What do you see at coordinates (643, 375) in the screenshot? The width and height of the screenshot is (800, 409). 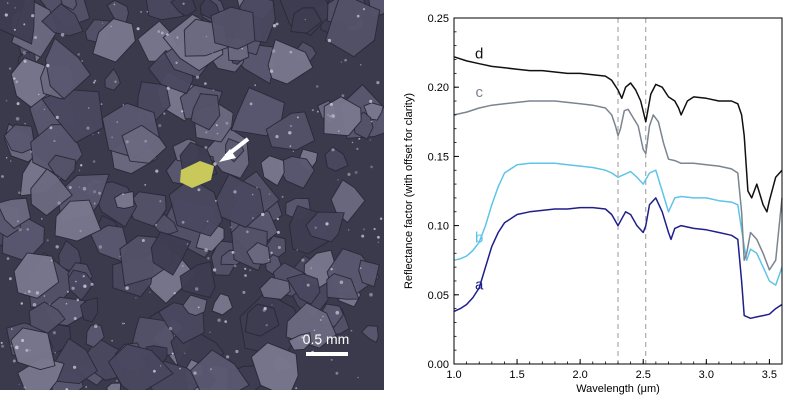 I see `x-tick-label: 2.5` at bounding box center [643, 375].